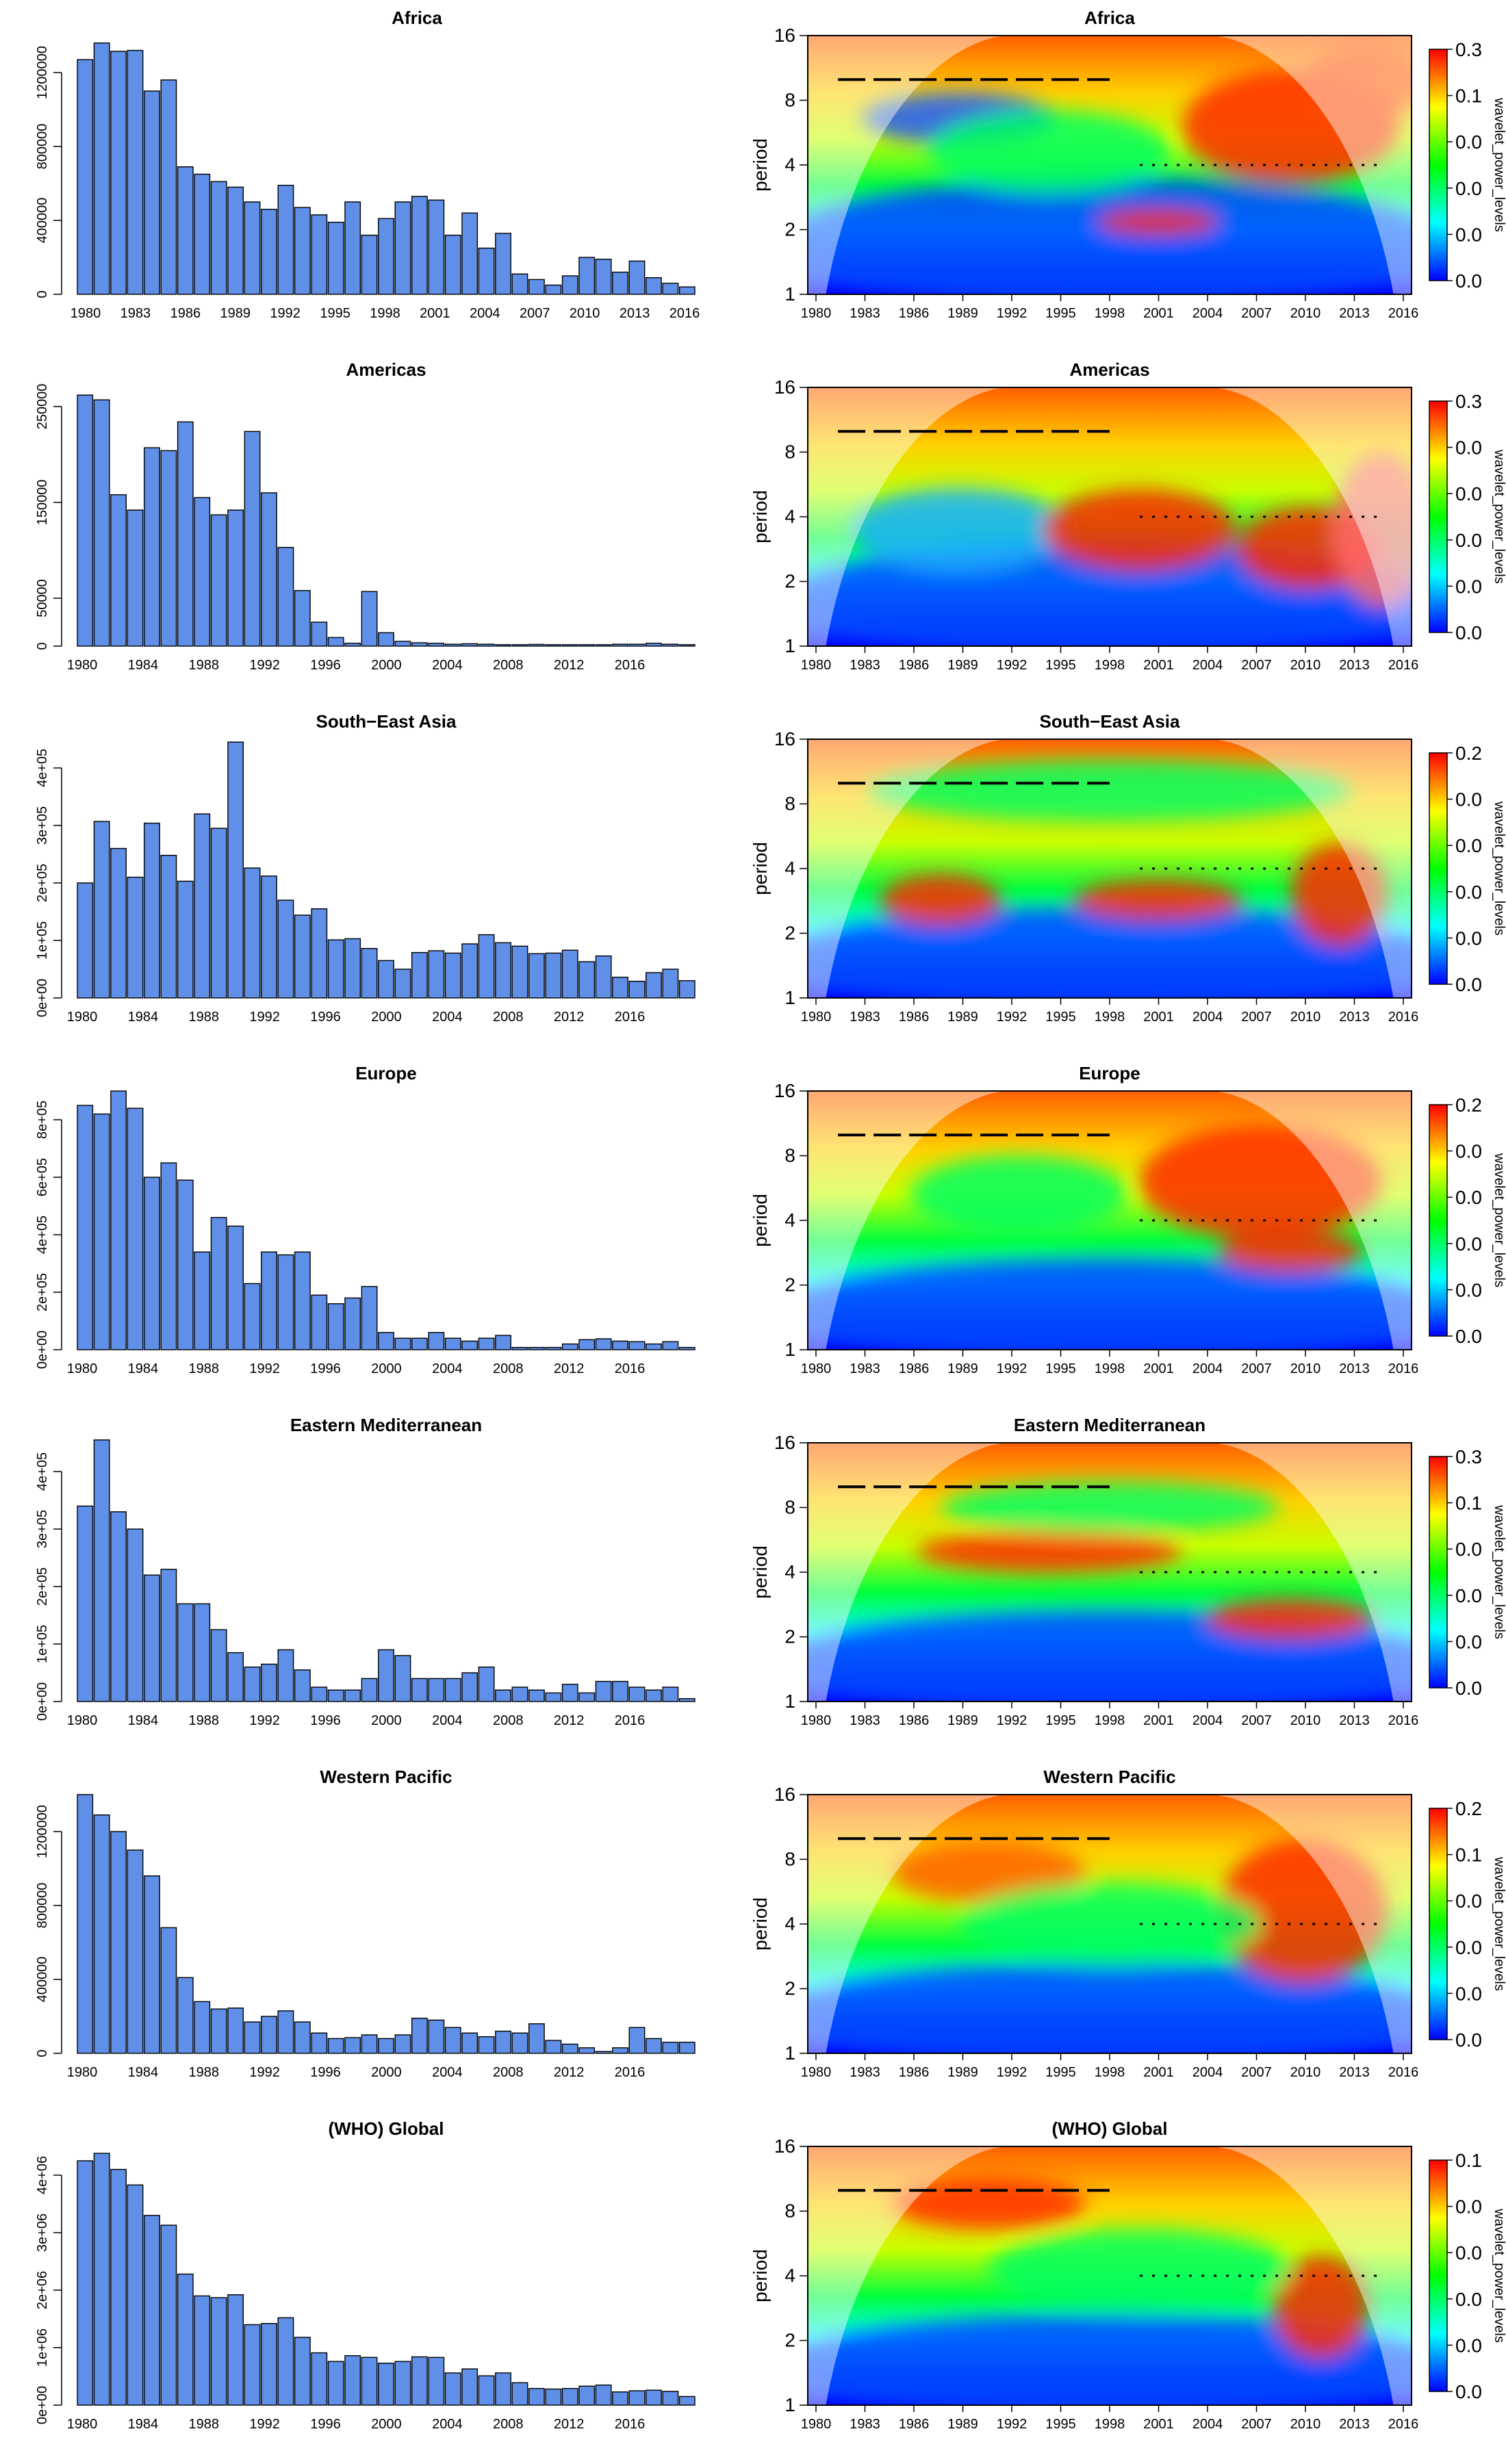 The image size is (1506, 2464). I want to click on bar-chart-title: (WHO) Global, so click(386, 2128).